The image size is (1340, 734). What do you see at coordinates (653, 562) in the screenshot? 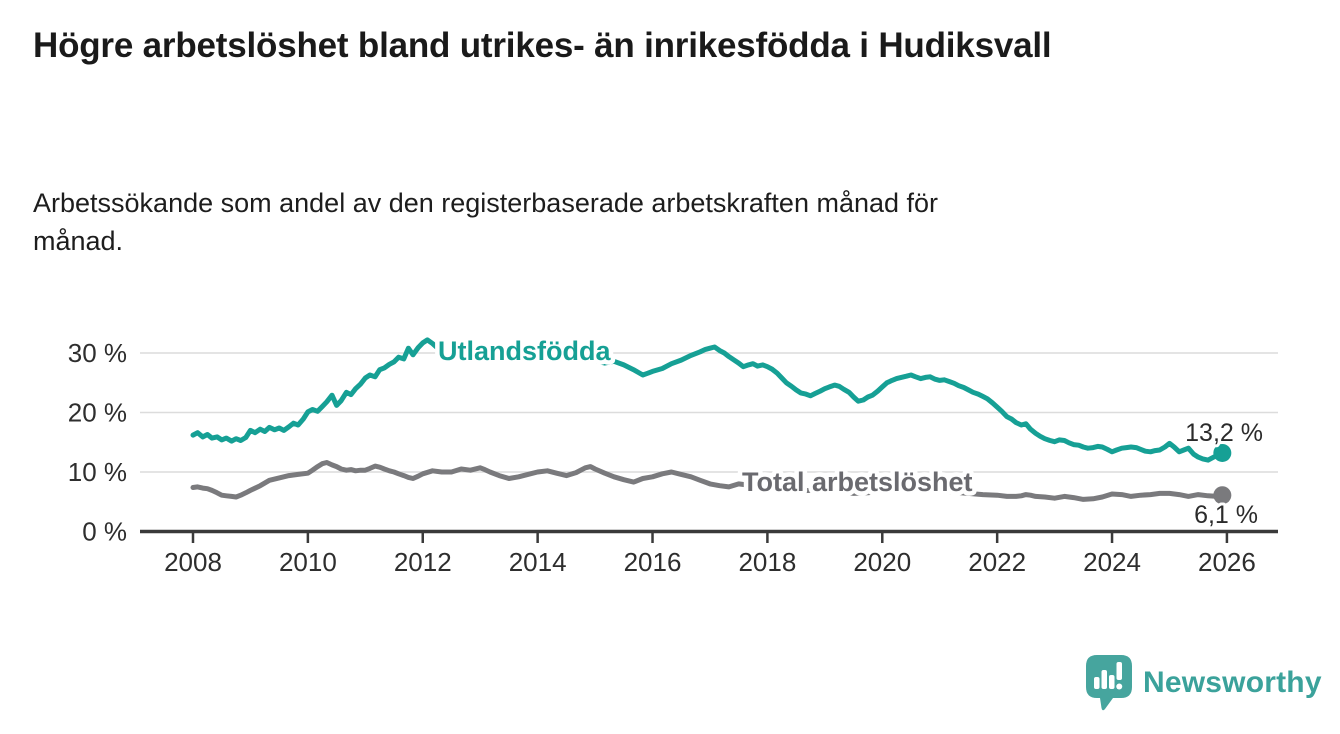
I see `x-tick-label: 2016` at bounding box center [653, 562].